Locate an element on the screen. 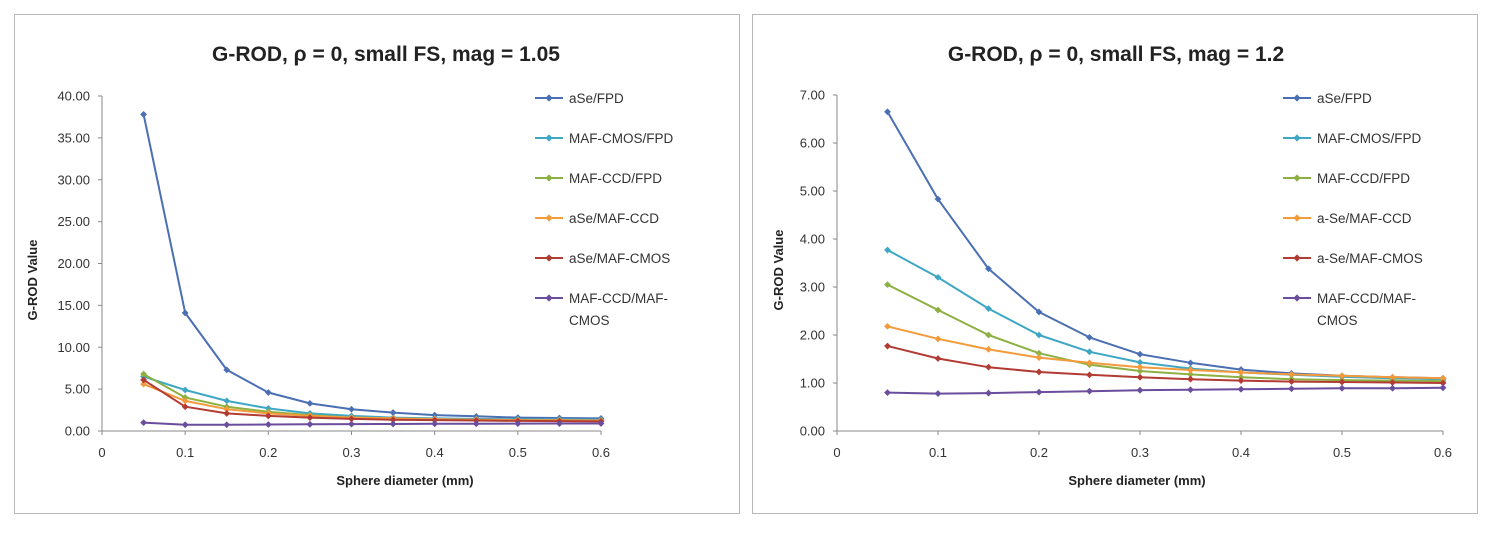  y-tick-label: 15.00 is located at coordinates (73, 305).